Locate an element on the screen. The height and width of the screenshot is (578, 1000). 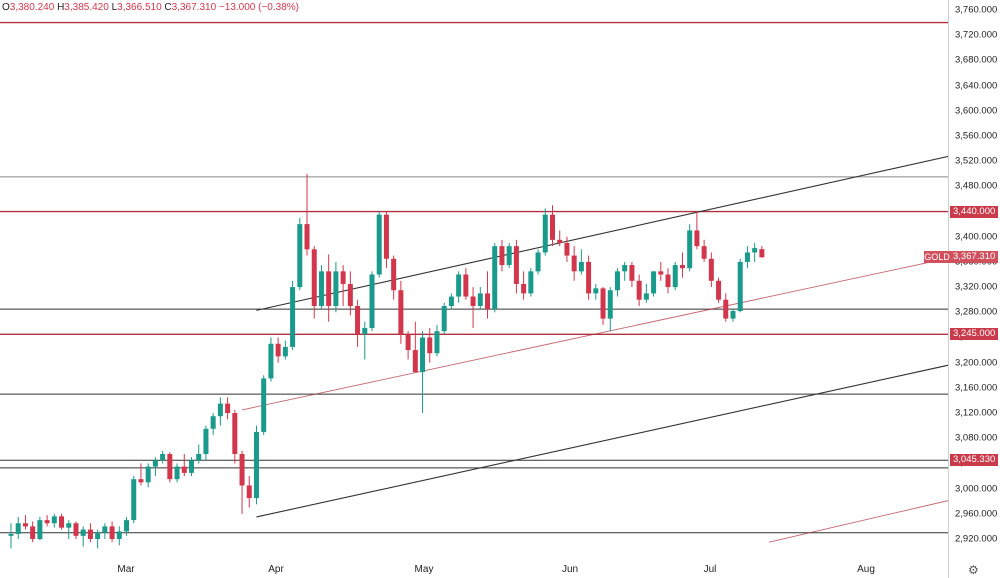
time-tick-label: Apr is located at coordinates (276, 569).